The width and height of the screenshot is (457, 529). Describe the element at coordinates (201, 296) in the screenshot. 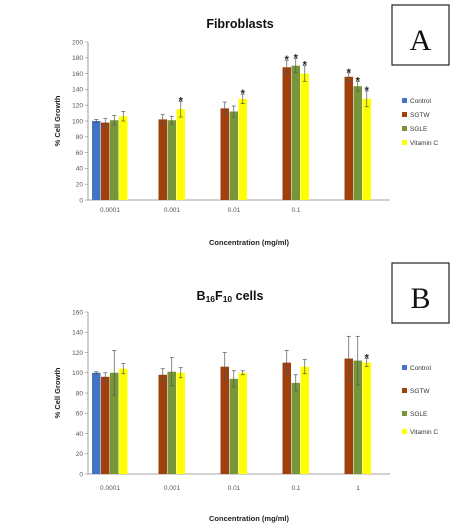

I see `chart-title-part: B` at that location.